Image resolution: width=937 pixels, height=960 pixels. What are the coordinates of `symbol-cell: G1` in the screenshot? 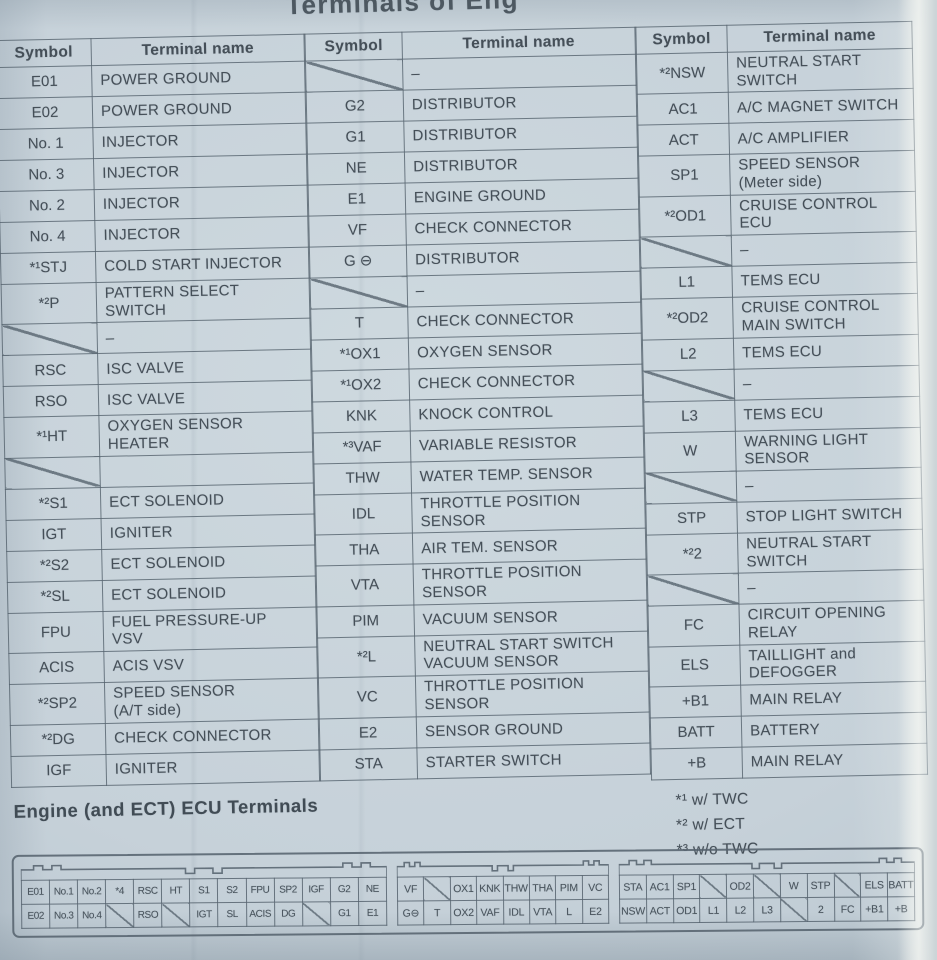 It's located at (355, 138).